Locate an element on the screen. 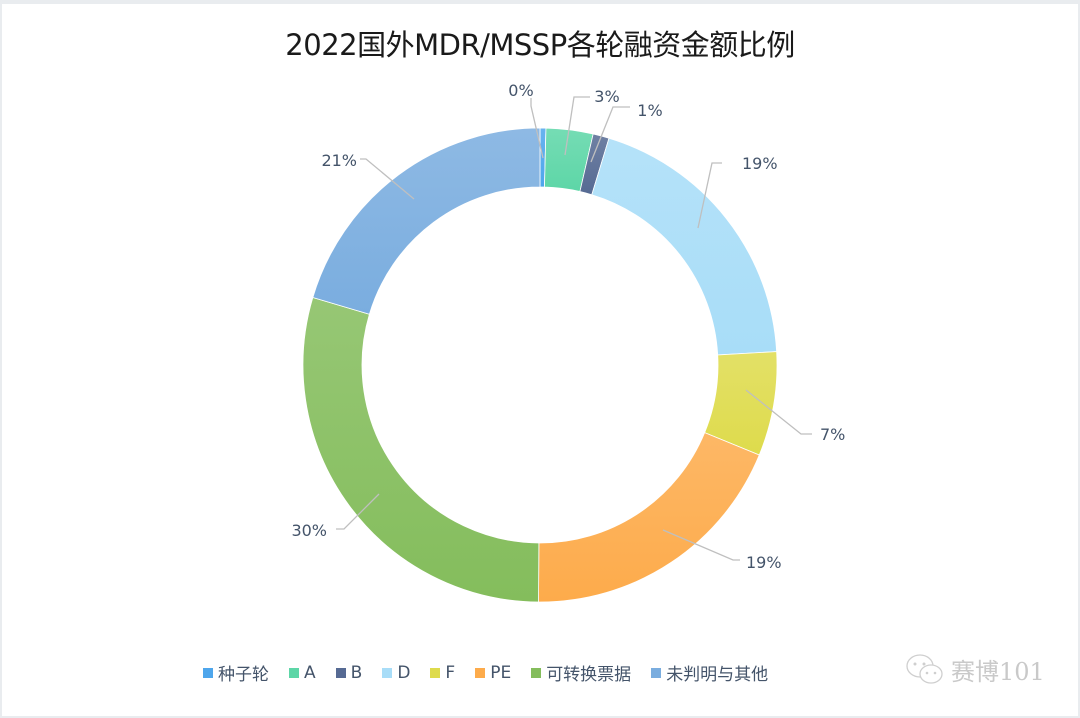  data-label-4: 7% is located at coordinates (832, 434).